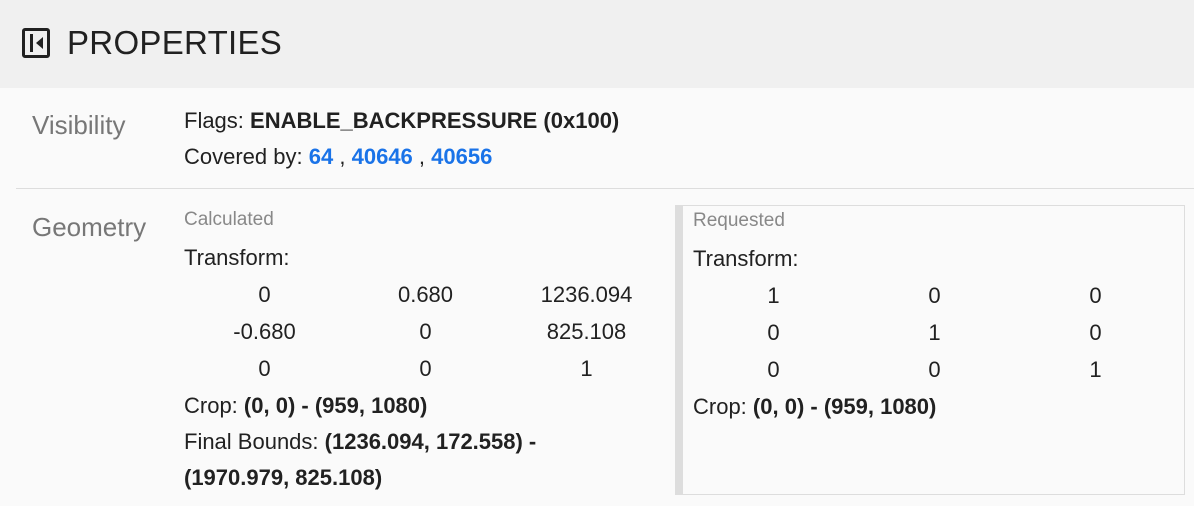 This screenshot has width=1194, height=506. What do you see at coordinates (425, 294) in the screenshot?
I see `matrix-cell: 0.680` at bounding box center [425, 294].